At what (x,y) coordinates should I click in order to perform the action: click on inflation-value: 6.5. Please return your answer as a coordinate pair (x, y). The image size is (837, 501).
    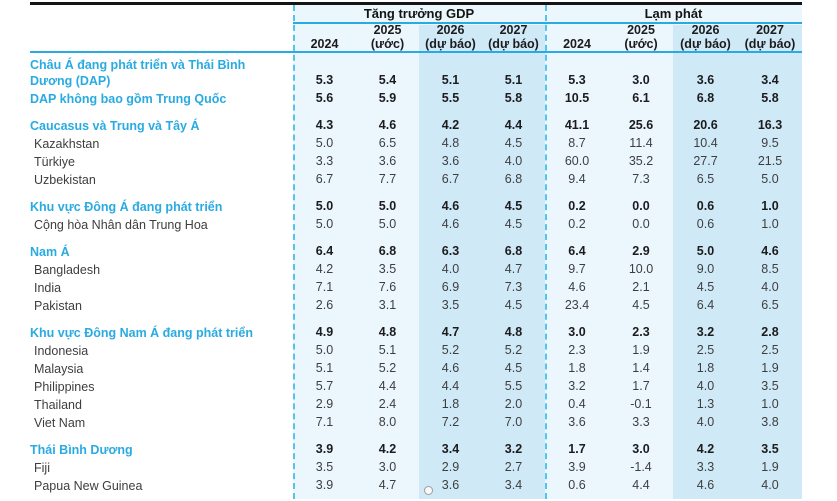
    Looking at the image, I should click on (705, 179).